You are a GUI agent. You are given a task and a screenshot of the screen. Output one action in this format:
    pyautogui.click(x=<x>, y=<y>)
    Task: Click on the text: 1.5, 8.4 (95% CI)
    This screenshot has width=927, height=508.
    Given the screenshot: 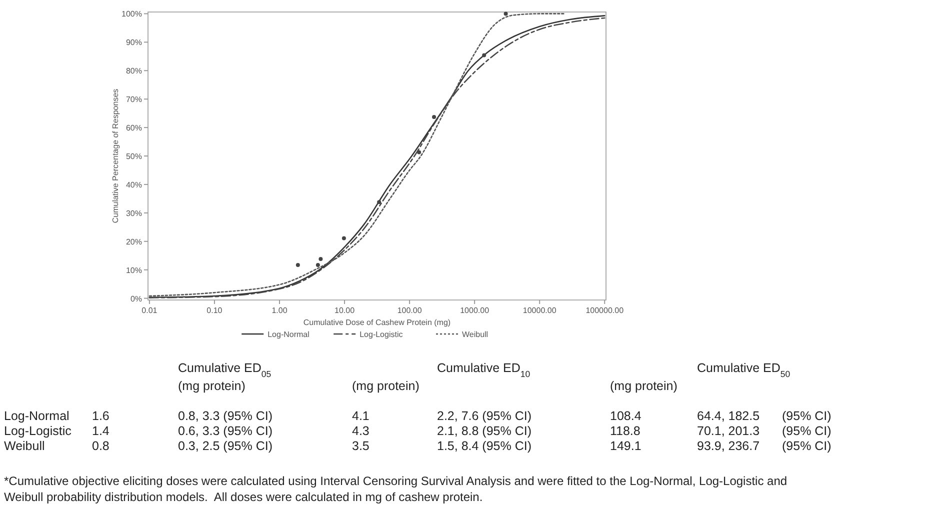 What is the action you would take?
    pyautogui.click(x=484, y=446)
    